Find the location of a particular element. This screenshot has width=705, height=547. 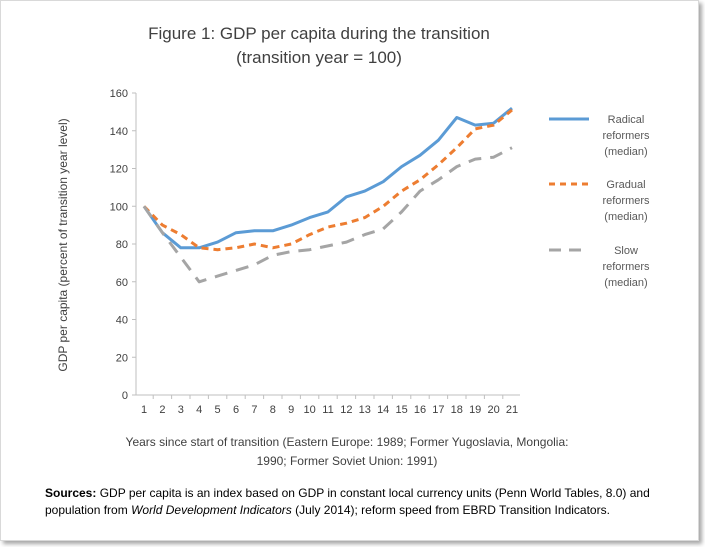

x-tick-label: 8 is located at coordinates (273, 410).